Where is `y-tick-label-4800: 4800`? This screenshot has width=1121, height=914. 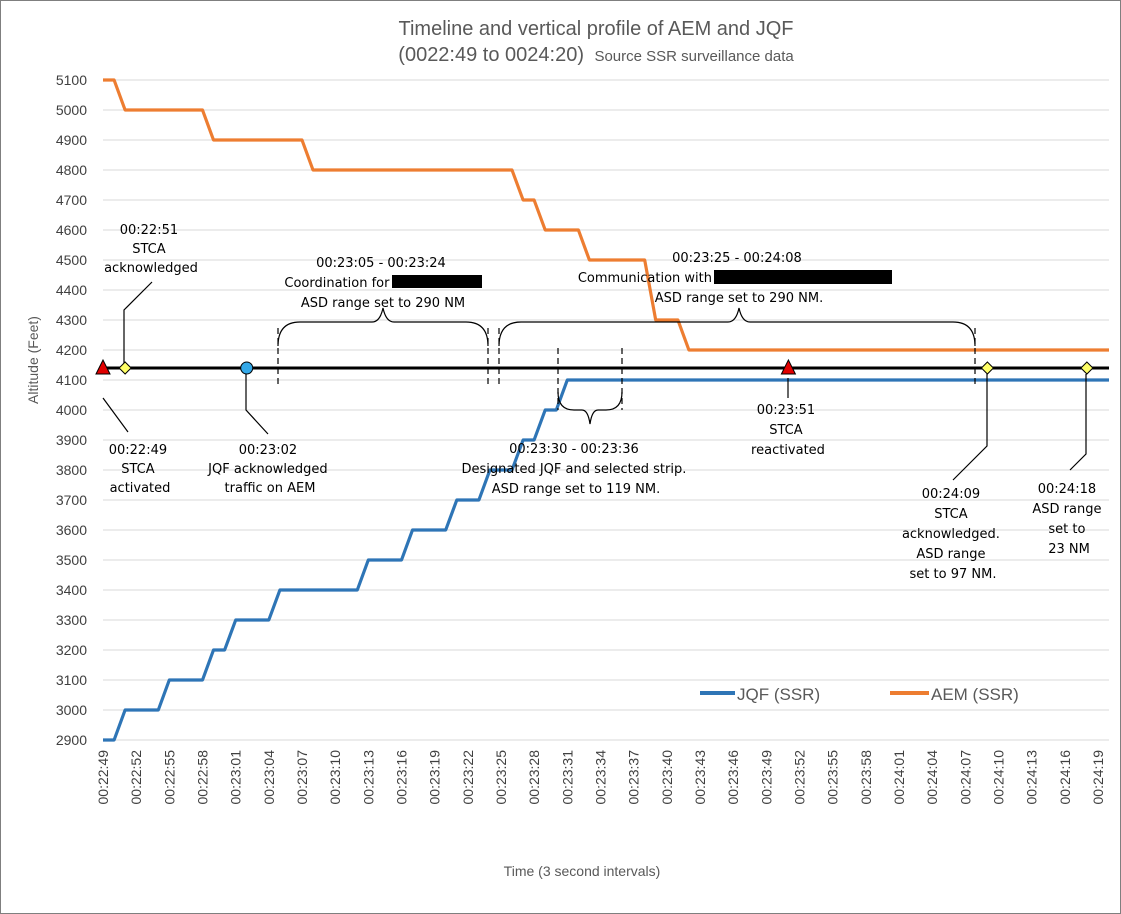
y-tick-label-4800: 4800 is located at coordinates (71, 170).